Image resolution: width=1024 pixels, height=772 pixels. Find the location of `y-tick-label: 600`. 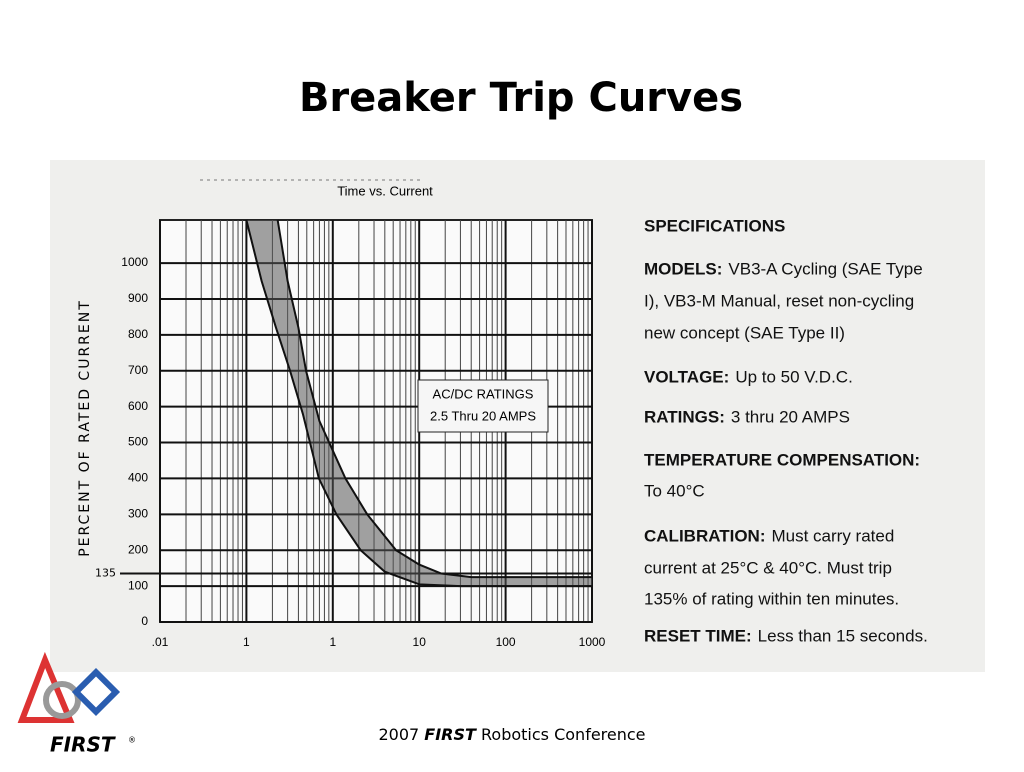

y-tick-label: 600 is located at coordinates (138, 406).